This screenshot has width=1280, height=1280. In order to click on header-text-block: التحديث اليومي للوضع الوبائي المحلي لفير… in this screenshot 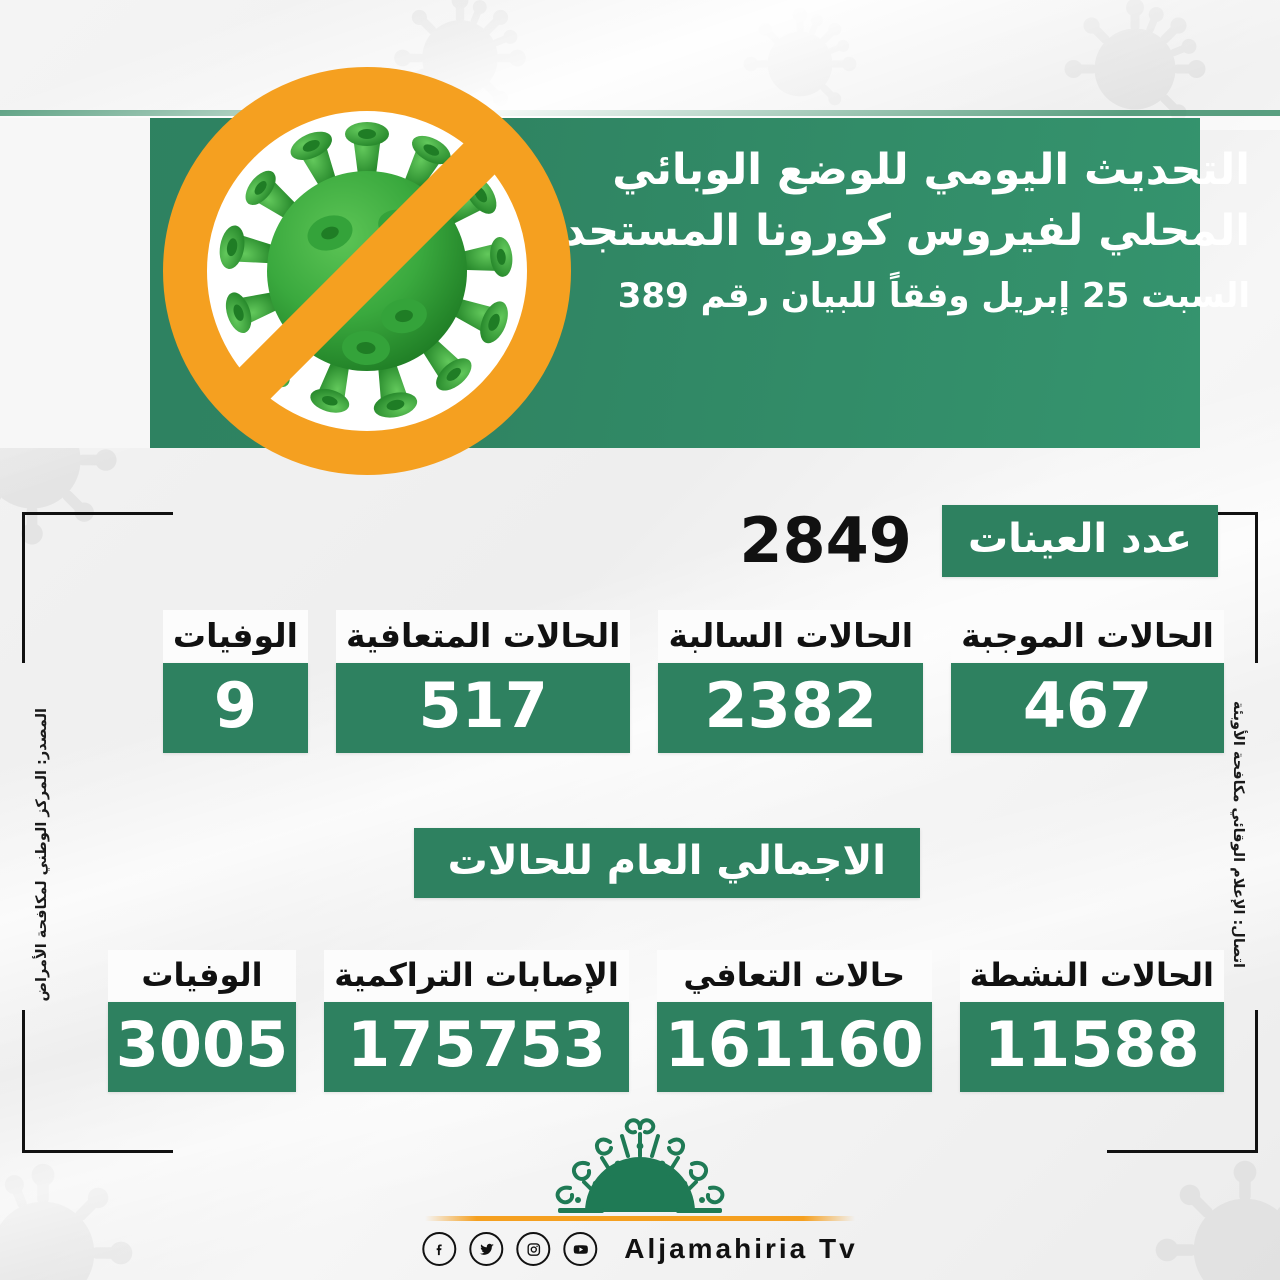, I will do `click(900, 228)`.